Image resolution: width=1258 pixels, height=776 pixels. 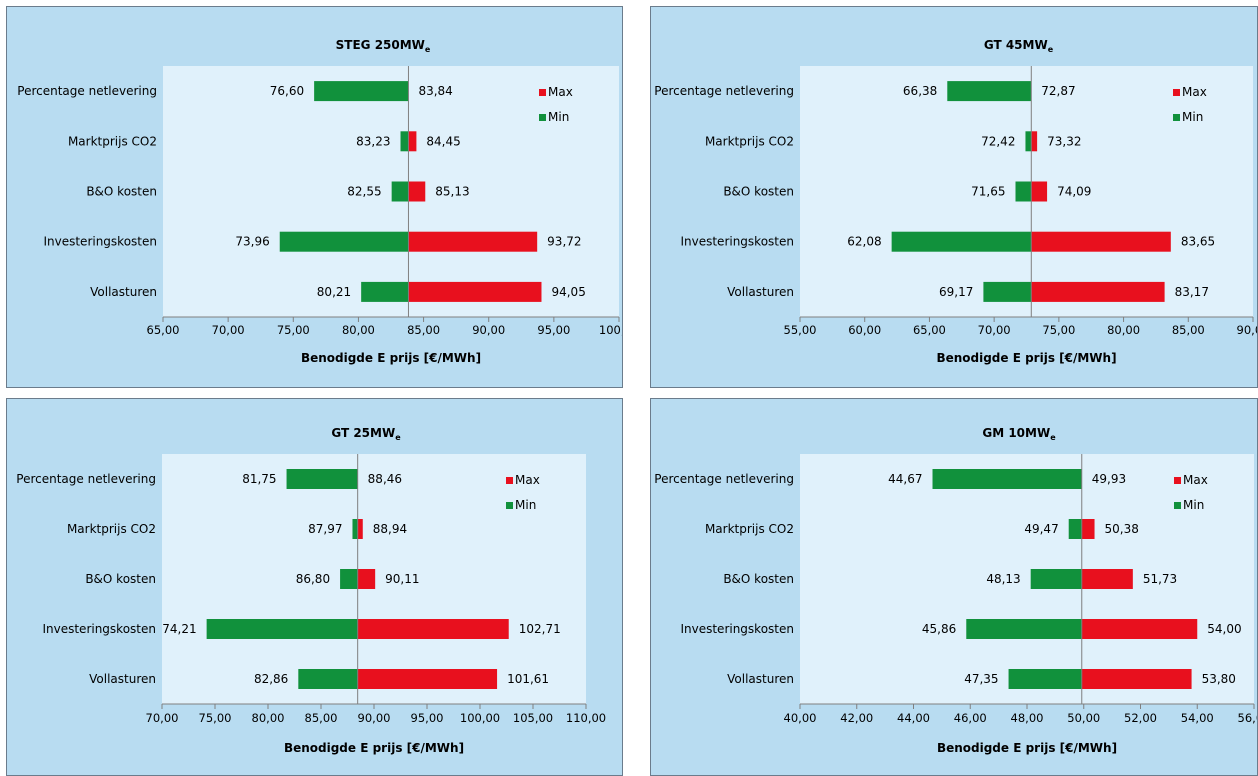 I want to click on data-label-min: 62,08, so click(x=864, y=242).